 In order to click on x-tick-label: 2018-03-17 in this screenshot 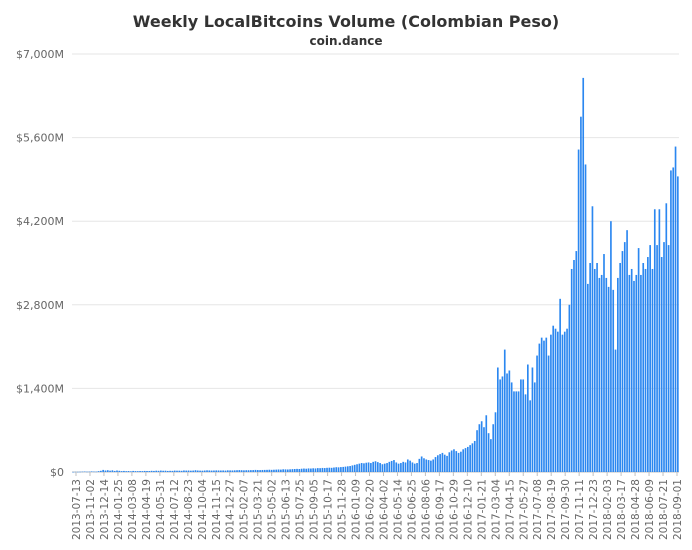, I will do `click(622, 509)`.